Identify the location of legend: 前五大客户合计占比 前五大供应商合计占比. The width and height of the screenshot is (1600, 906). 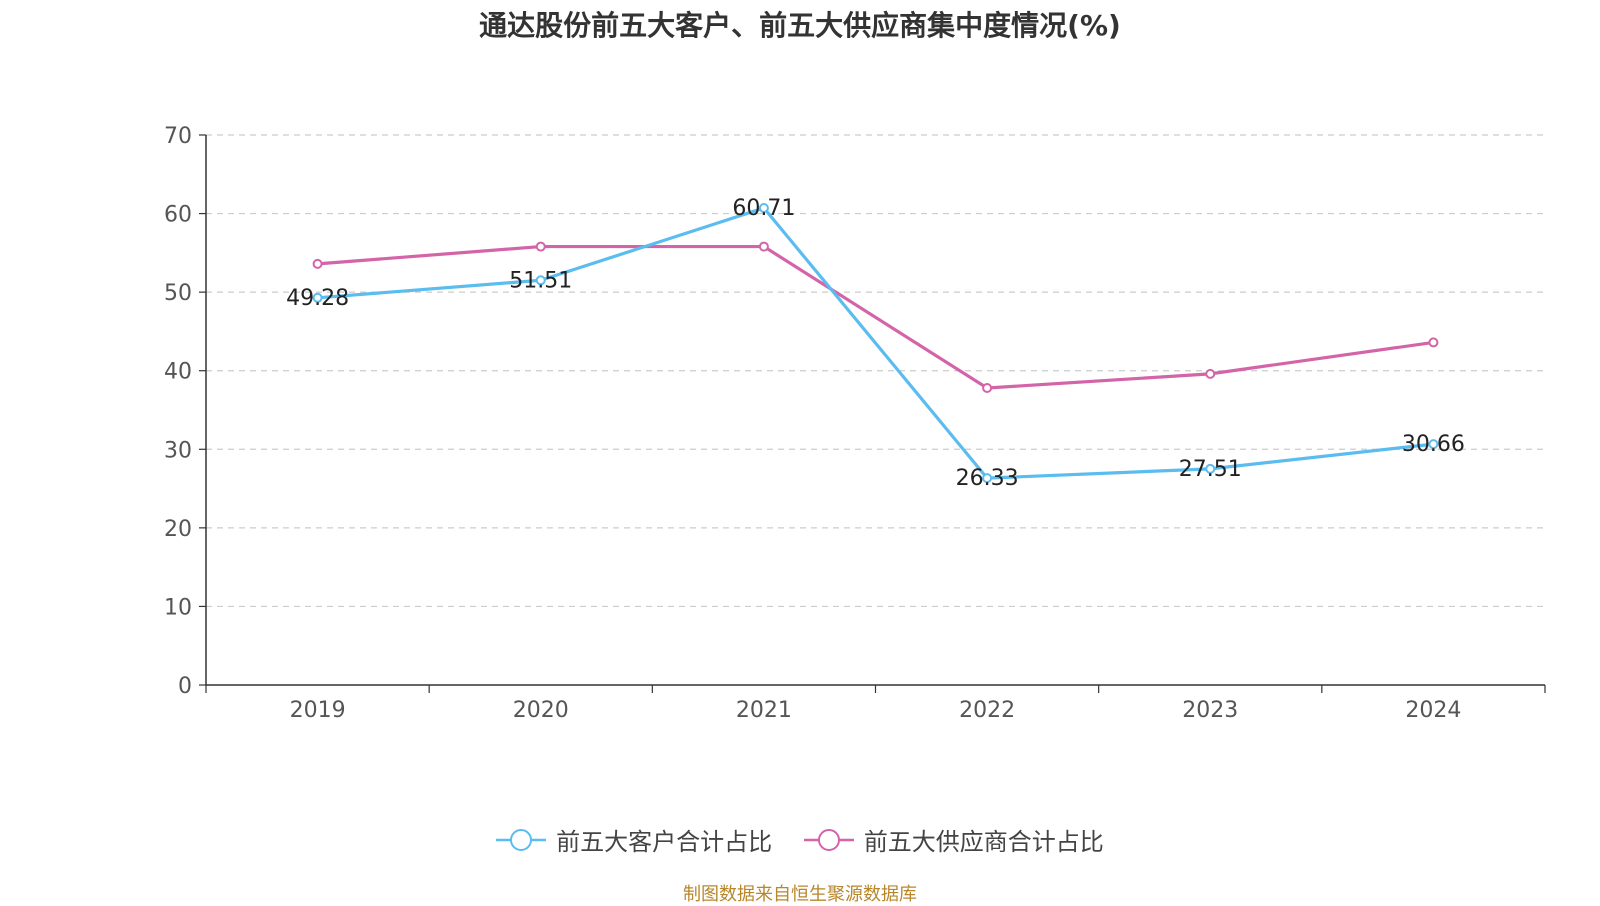
(800, 840).